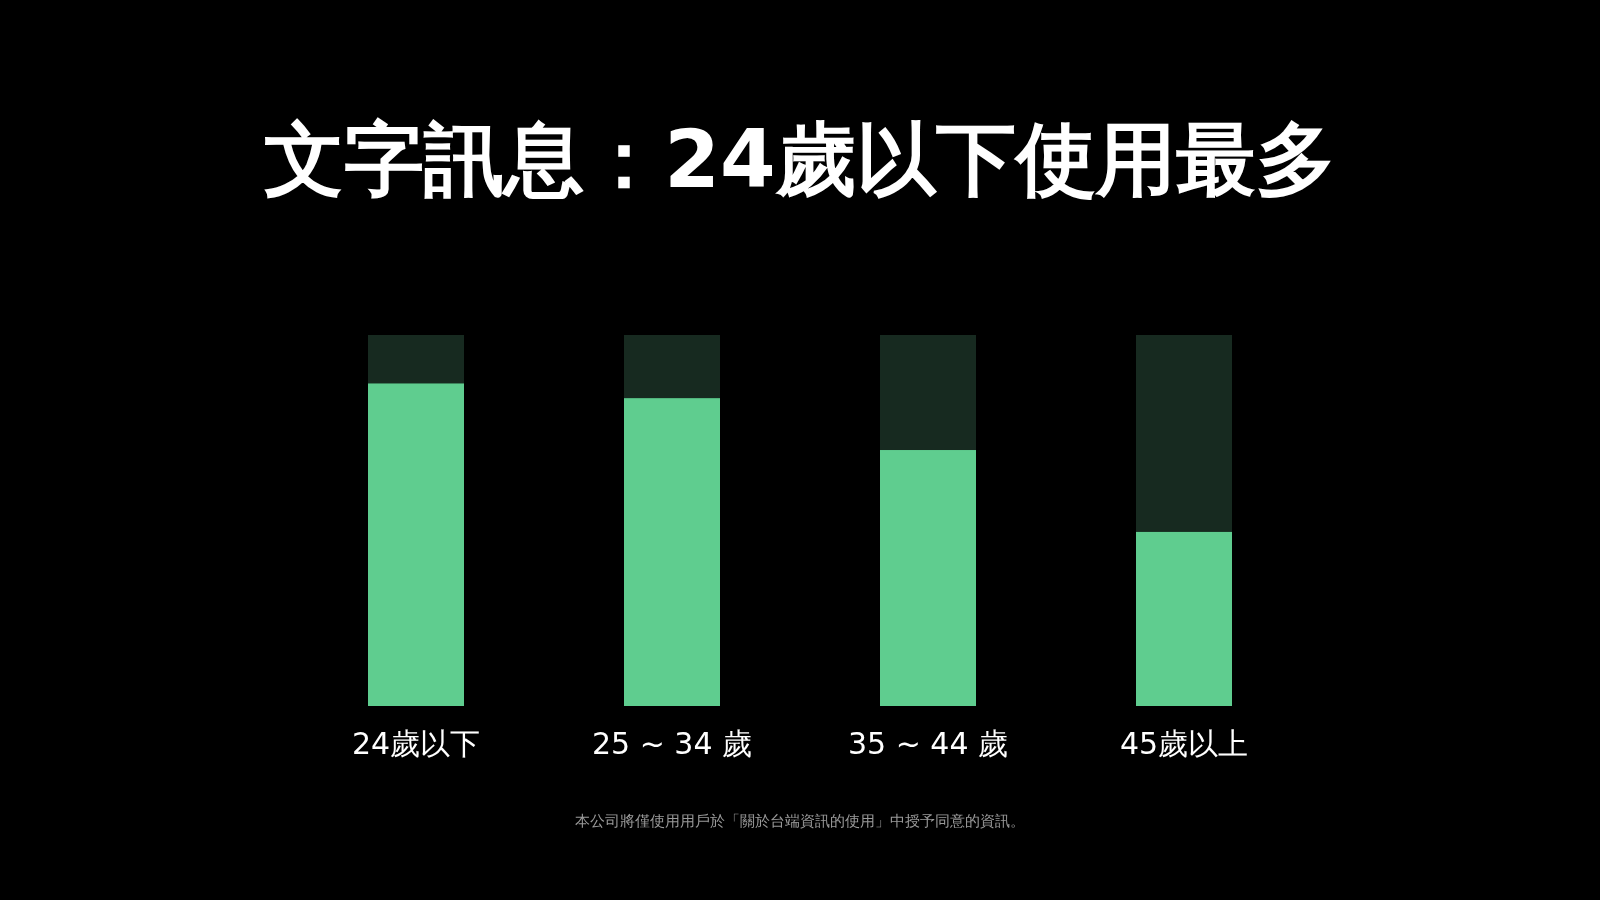 The height and width of the screenshot is (900, 1600). What do you see at coordinates (800, 821) in the screenshot?
I see `text: 本公司將僅使用用戶於「關於台端資訊的使用」中授予同意的資訊。` at bounding box center [800, 821].